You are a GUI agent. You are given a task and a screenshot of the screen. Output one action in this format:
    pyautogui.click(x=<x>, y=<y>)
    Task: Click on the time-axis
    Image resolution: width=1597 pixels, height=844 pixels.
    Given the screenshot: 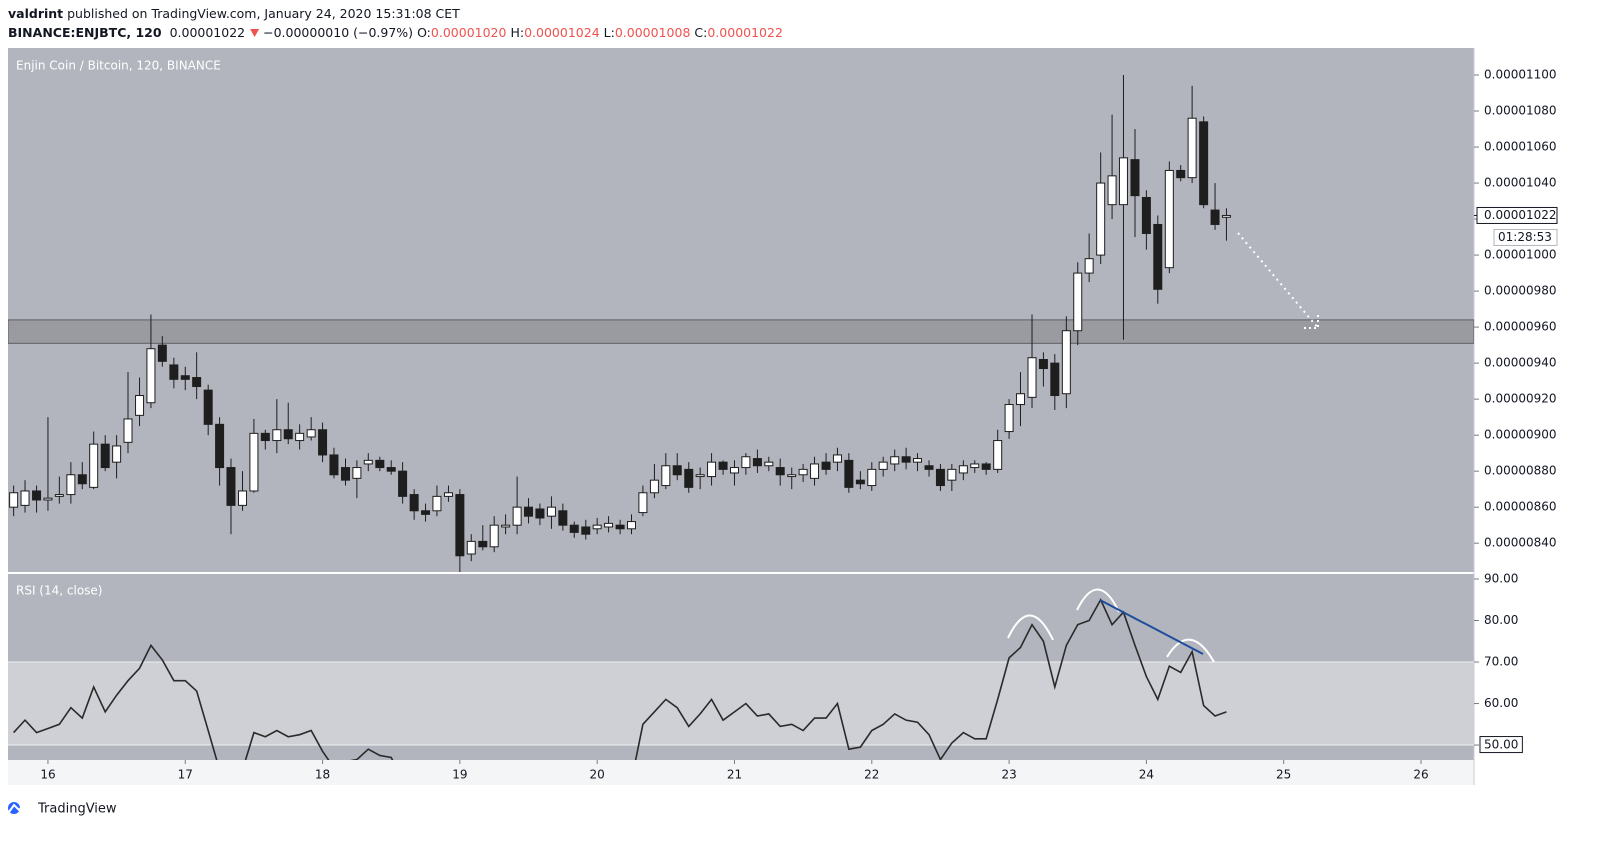 What is the action you would take?
    pyautogui.click(x=741, y=772)
    